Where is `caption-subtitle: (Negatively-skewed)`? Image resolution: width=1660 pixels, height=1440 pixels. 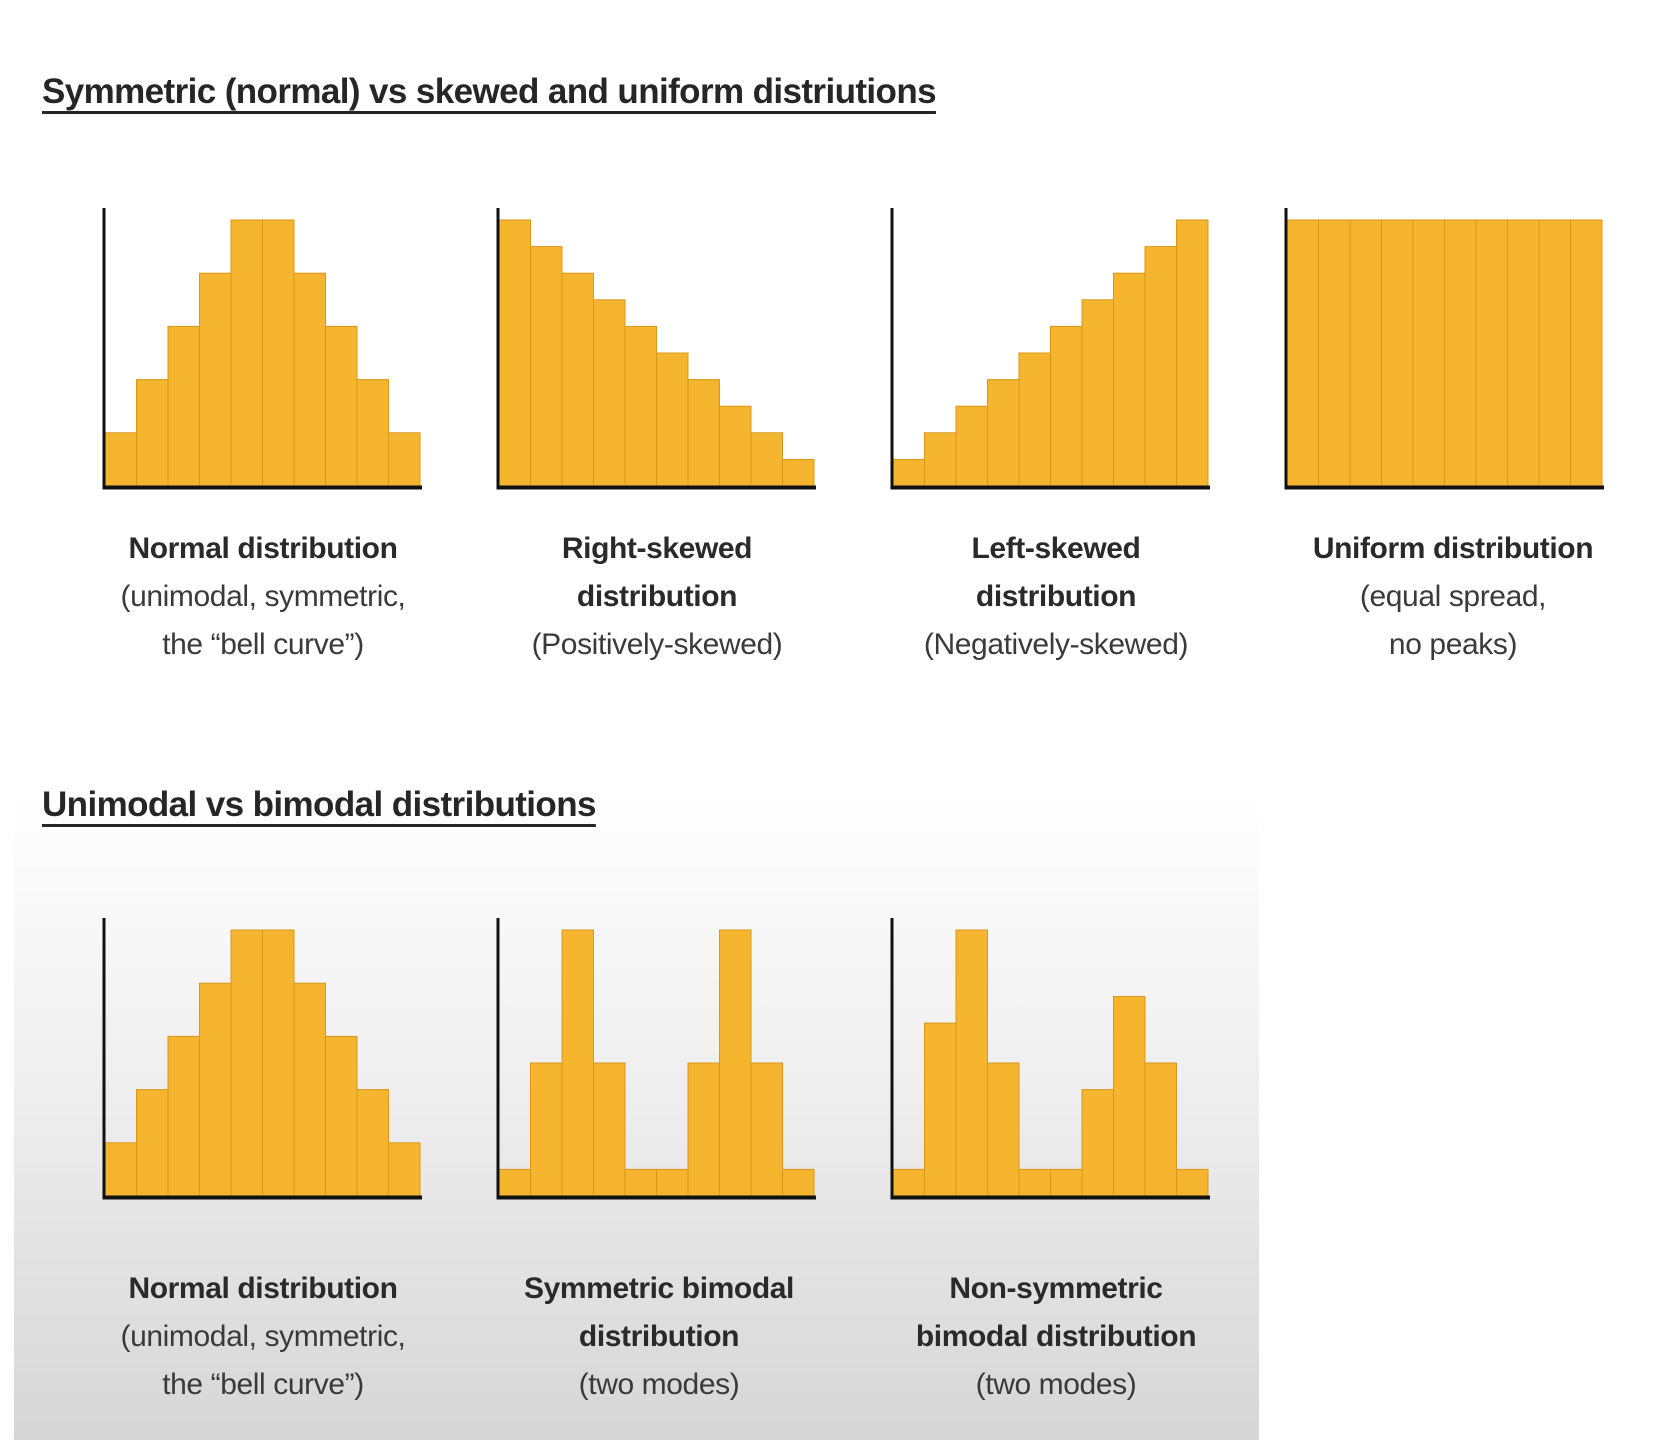 caption-subtitle: (Negatively-skewed) is located at coordinates (1056, 644).